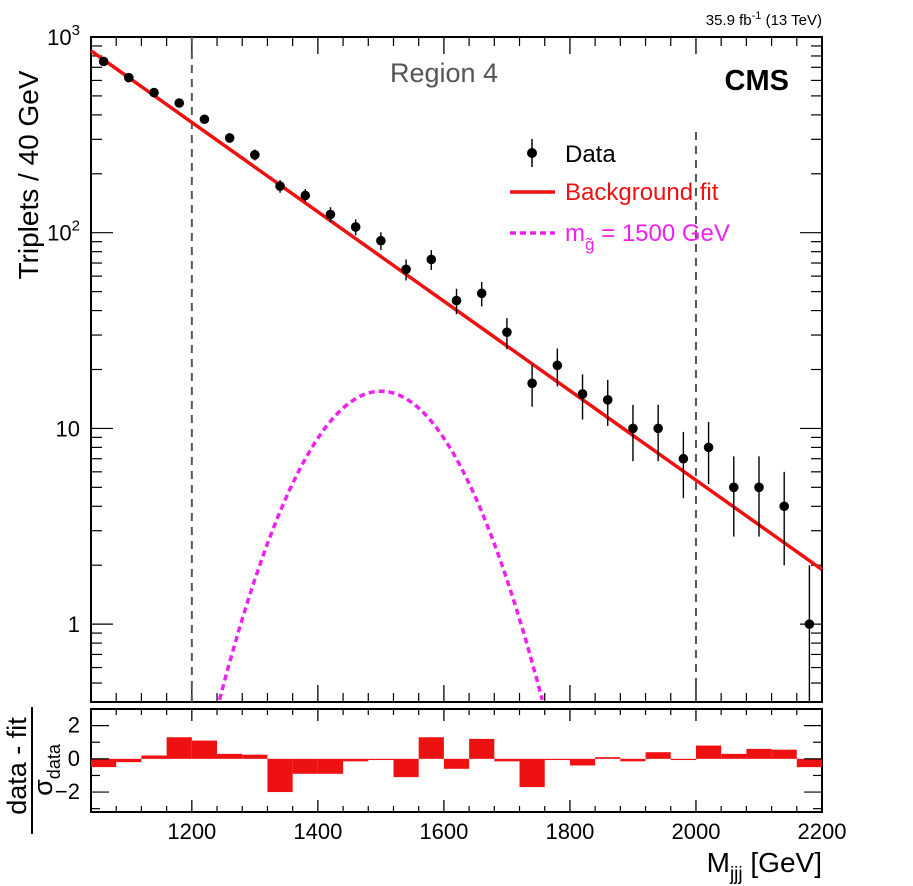 The image size is (913, 886). I want to click on pull-y-tick-labels: 2 0 −2, so click(67, 758).